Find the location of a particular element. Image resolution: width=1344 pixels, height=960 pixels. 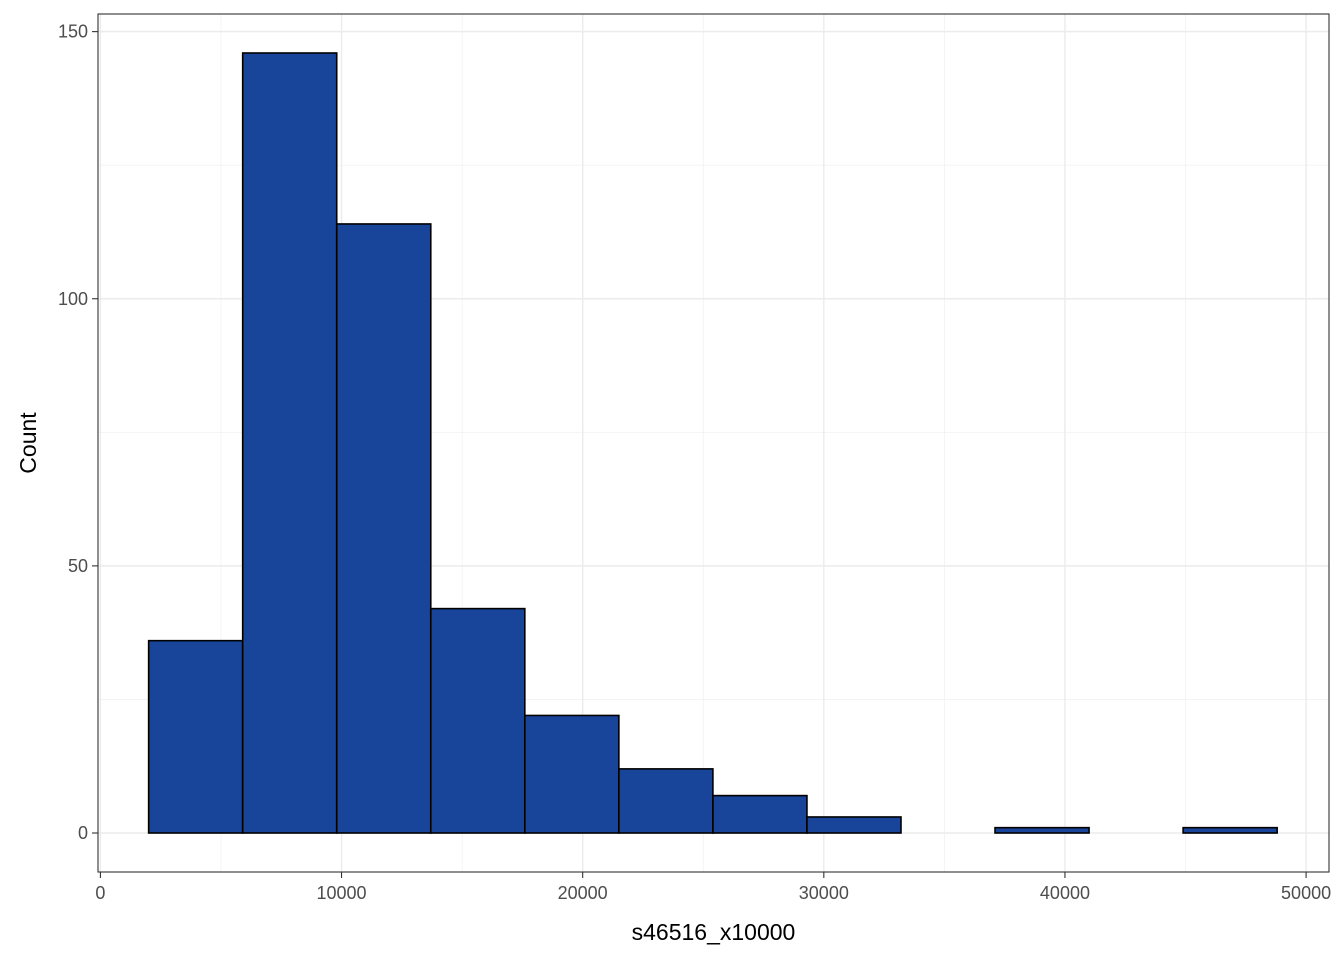

x-tick-label: 50000 is located at coordinates (1306, 893).